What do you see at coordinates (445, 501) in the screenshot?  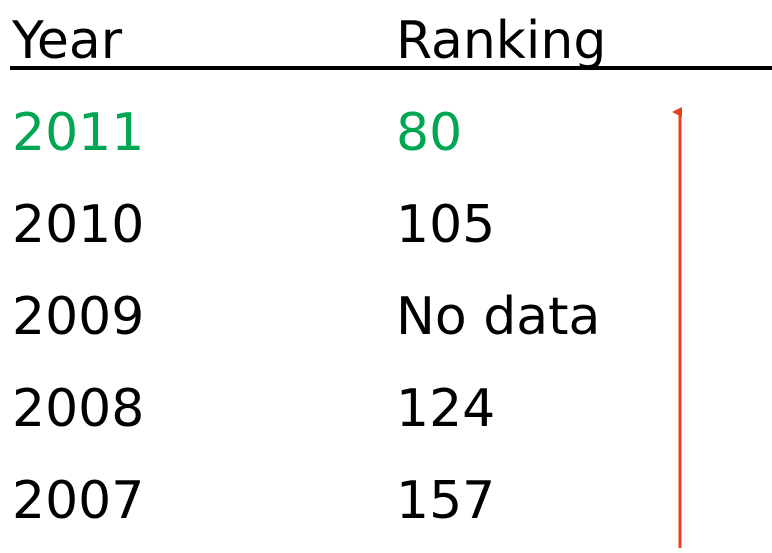 I see `table-cell: 157` at bounding box center [445, 501].